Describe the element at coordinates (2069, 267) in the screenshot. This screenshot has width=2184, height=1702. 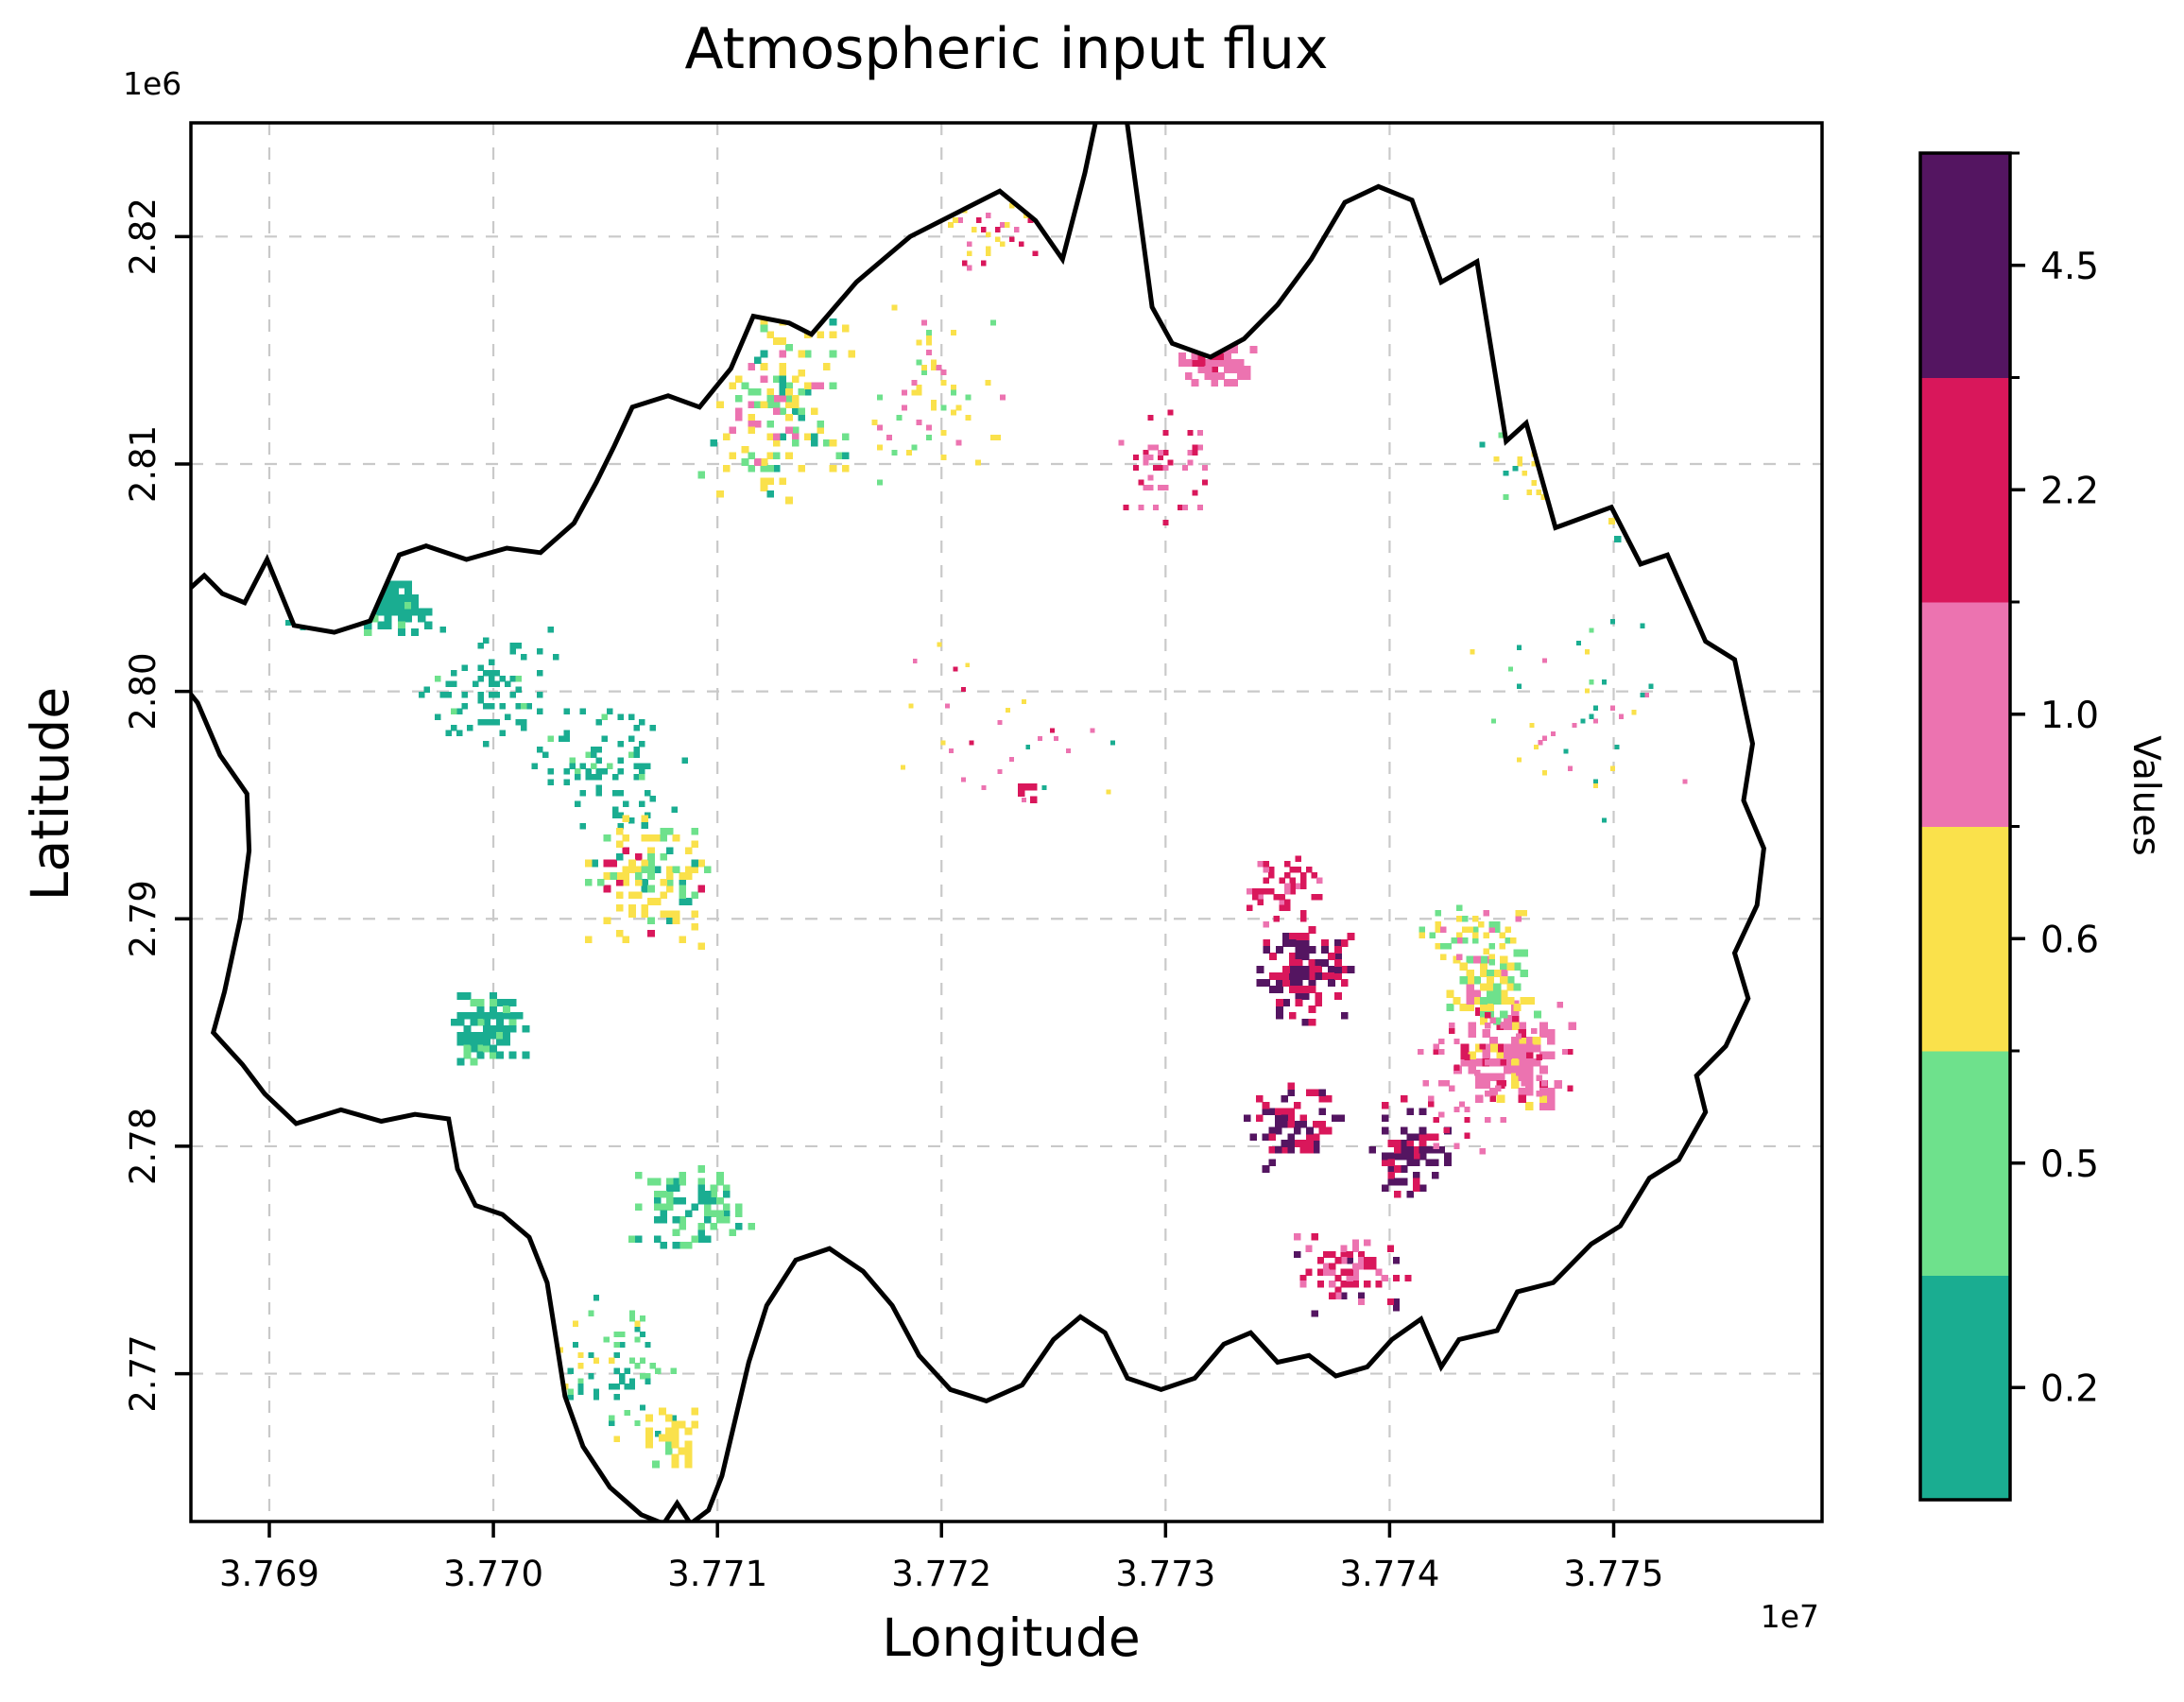
I see `colorbar-tick-label: 4.5` at that location.